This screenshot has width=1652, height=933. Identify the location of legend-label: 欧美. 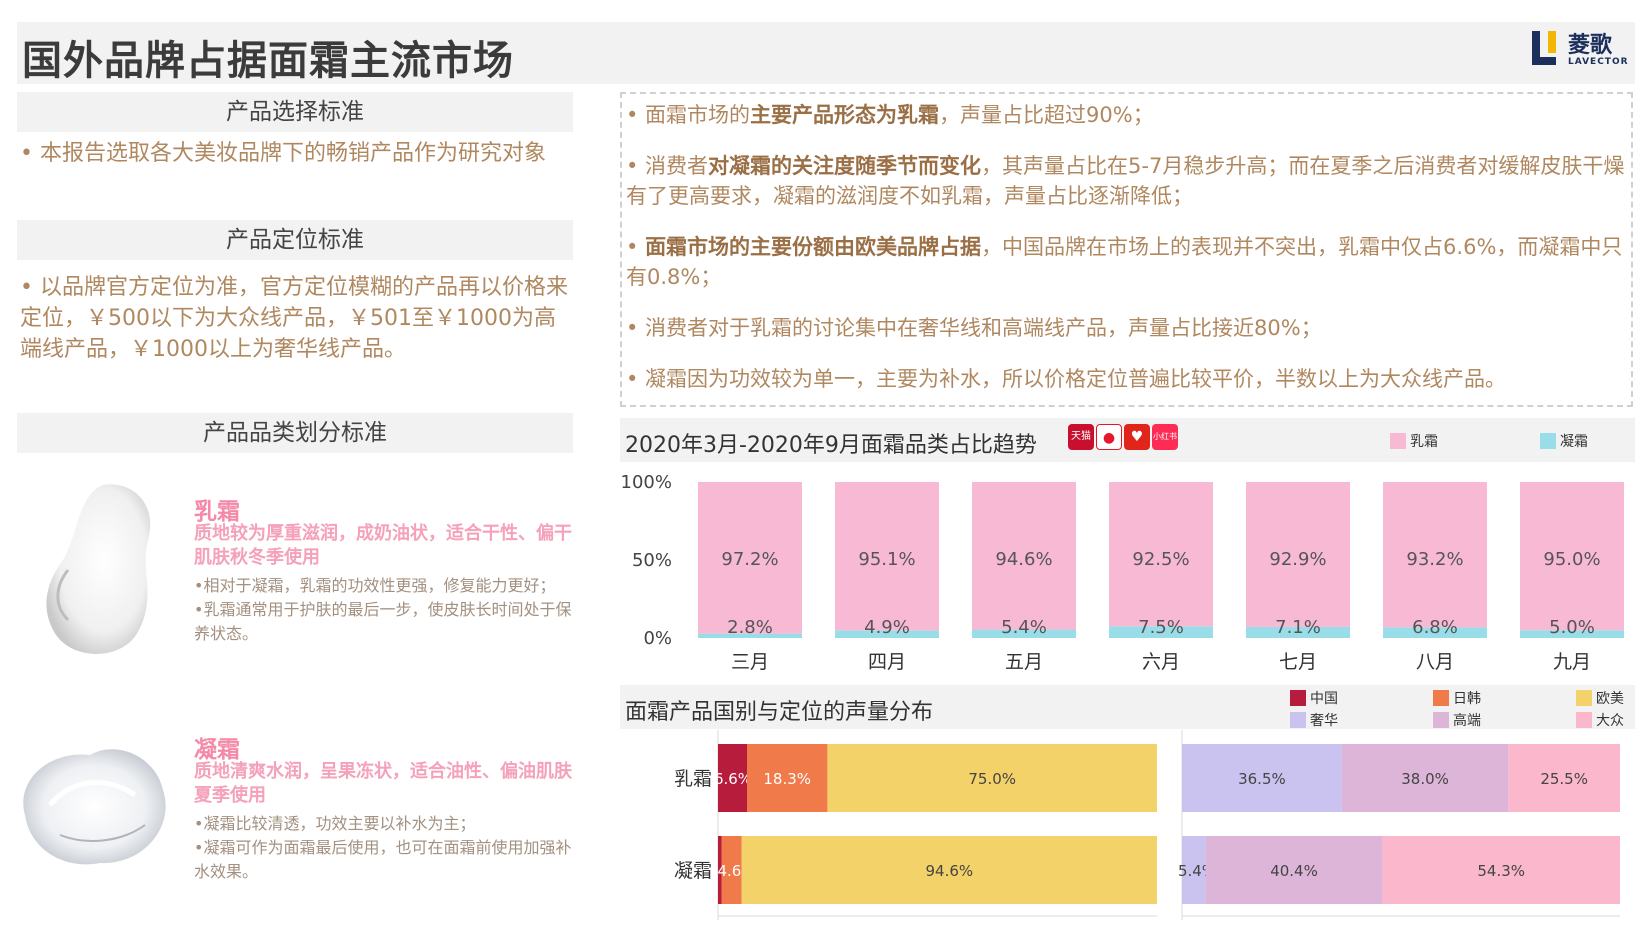
(1610, 699).